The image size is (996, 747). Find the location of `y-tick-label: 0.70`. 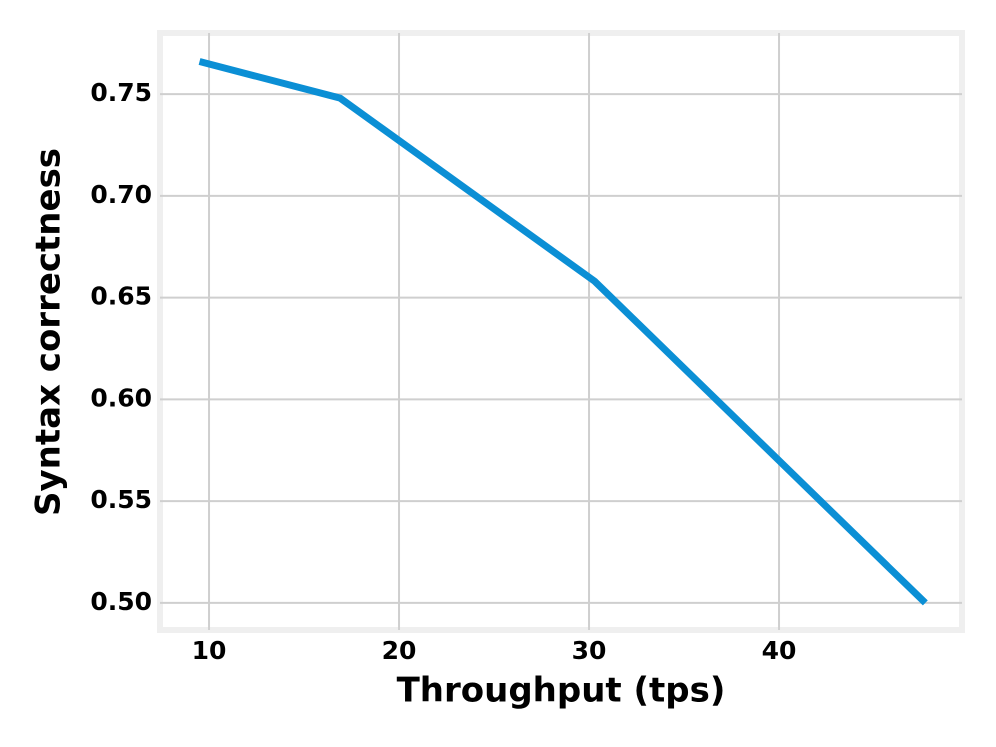

y-tick-label: 0.70 is located at coordinates (121, 194).